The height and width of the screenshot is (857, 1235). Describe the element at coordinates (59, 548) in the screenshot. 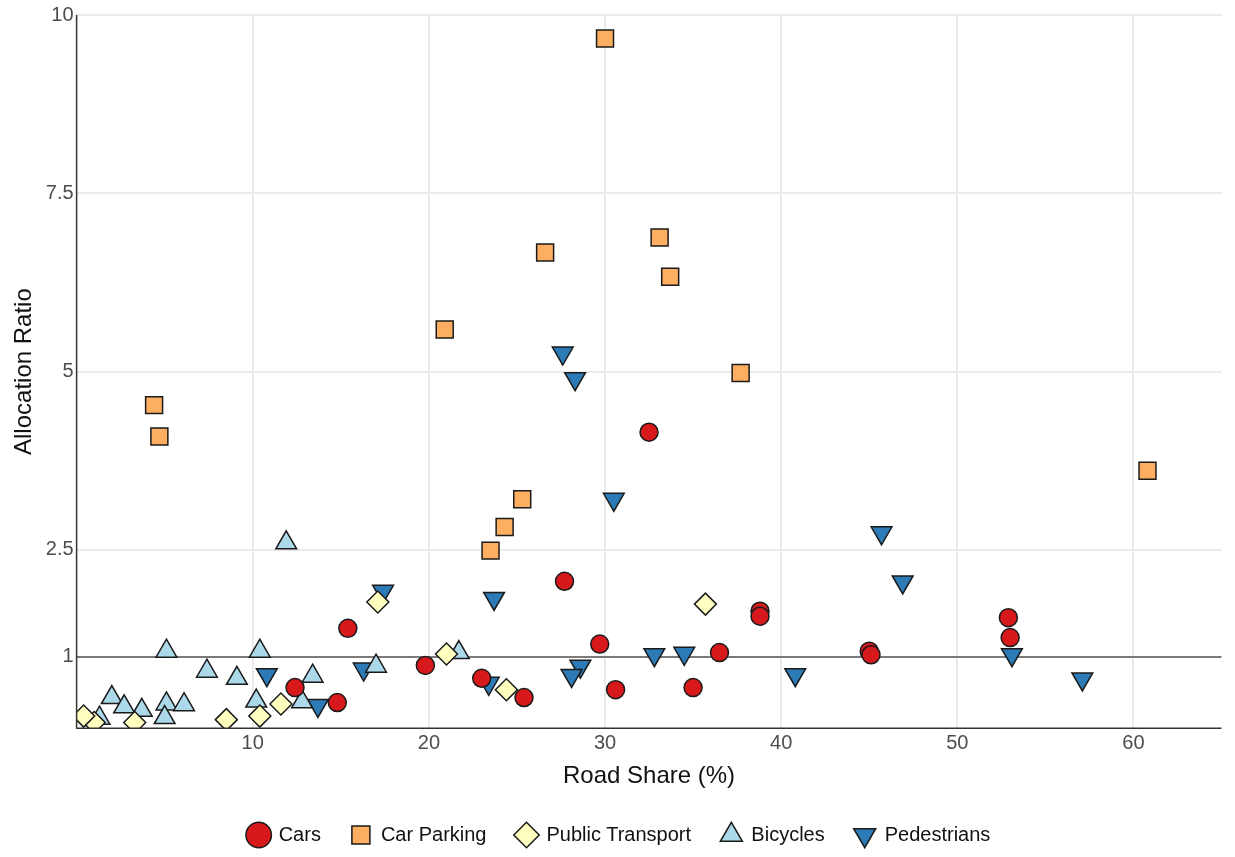

I see `y-tick-label: 2.5` at that location.